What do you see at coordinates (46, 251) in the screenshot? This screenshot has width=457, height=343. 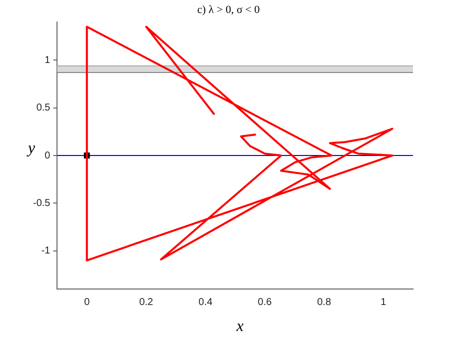 I see `y-tick-label: -1` at bounding box center [46, 251].